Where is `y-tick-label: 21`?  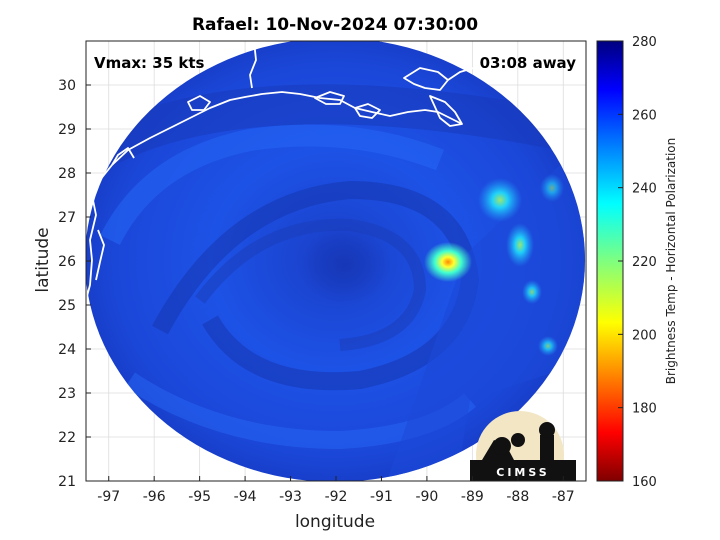
y-tick-label: 21 is located at coordinates (67, 482).